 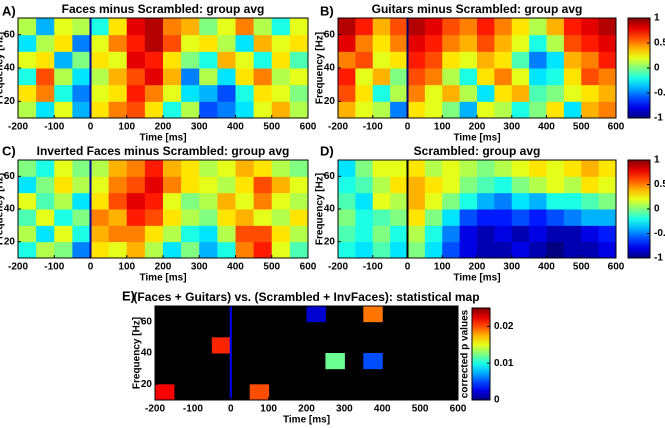 I want to click on x-tick-label: 100, so click(x=268, y=409).